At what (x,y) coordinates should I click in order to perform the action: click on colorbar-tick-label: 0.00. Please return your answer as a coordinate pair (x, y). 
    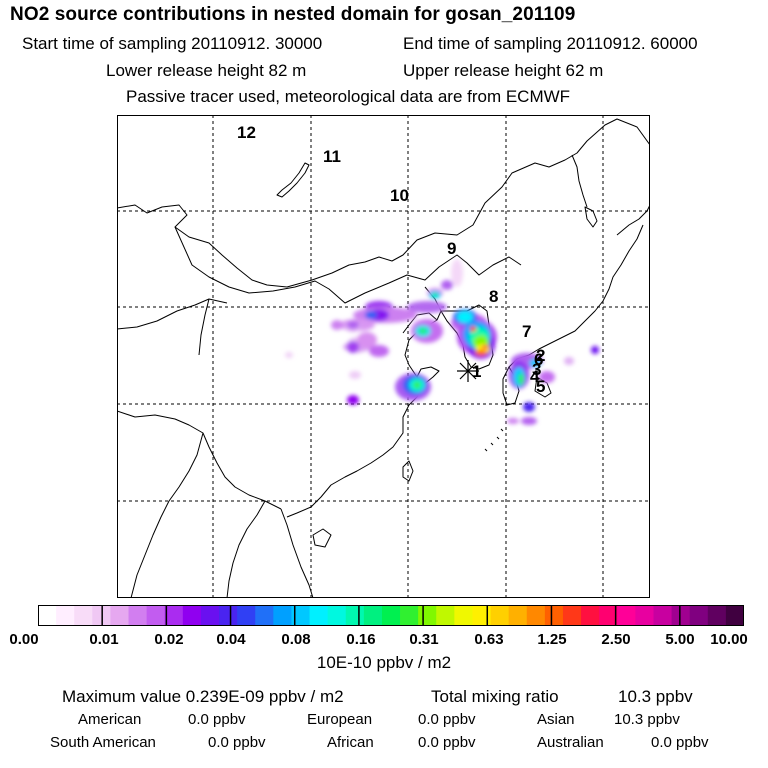
    Looking at the image, I should click on (24, 639).